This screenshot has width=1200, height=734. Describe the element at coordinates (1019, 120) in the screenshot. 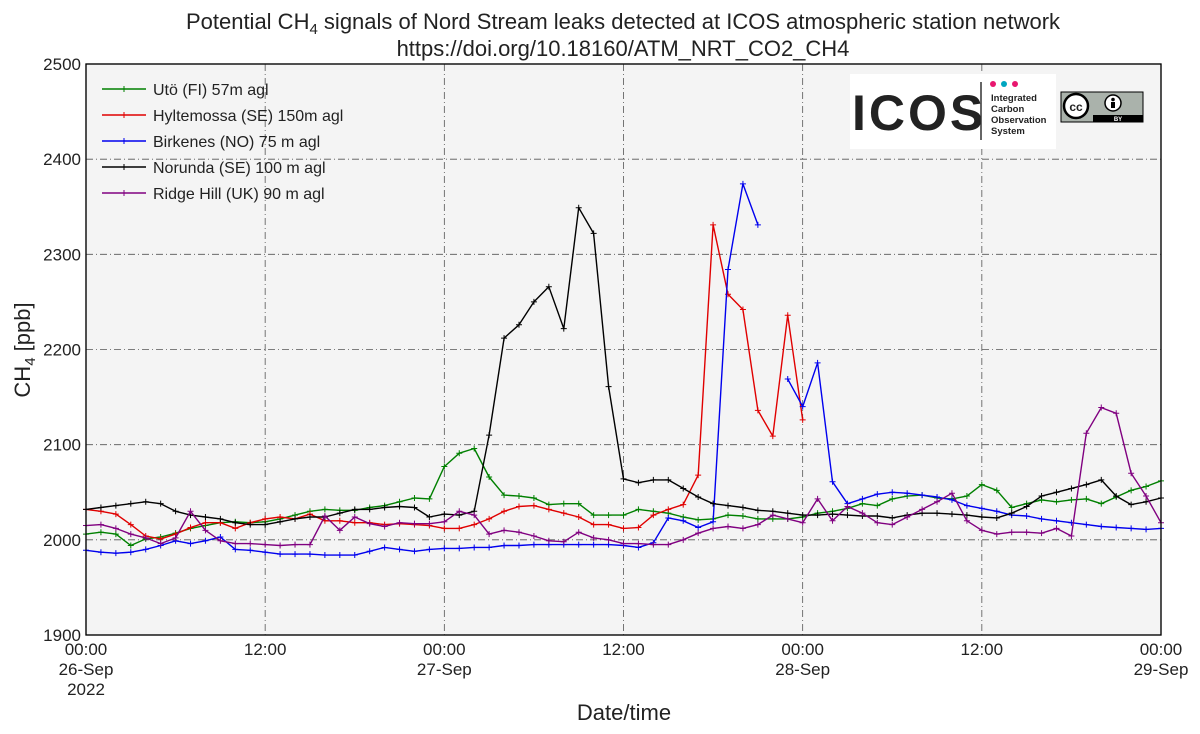

I see `logo-tagline-3: Observation` at that location.